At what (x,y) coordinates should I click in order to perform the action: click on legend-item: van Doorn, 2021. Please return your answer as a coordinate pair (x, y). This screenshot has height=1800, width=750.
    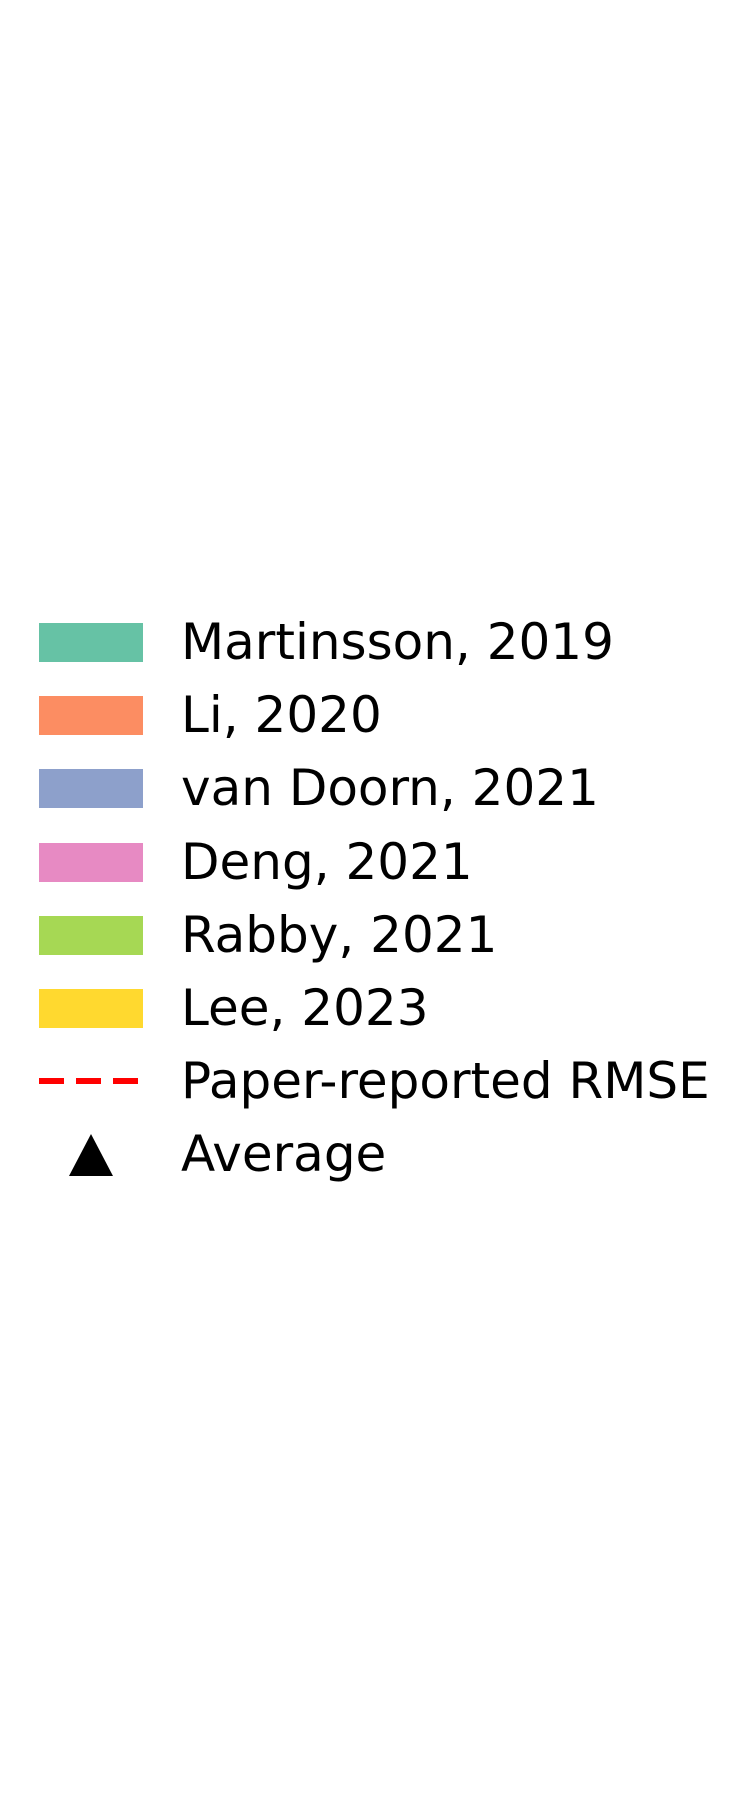
    Looking at the image, I should click on (375, 788).